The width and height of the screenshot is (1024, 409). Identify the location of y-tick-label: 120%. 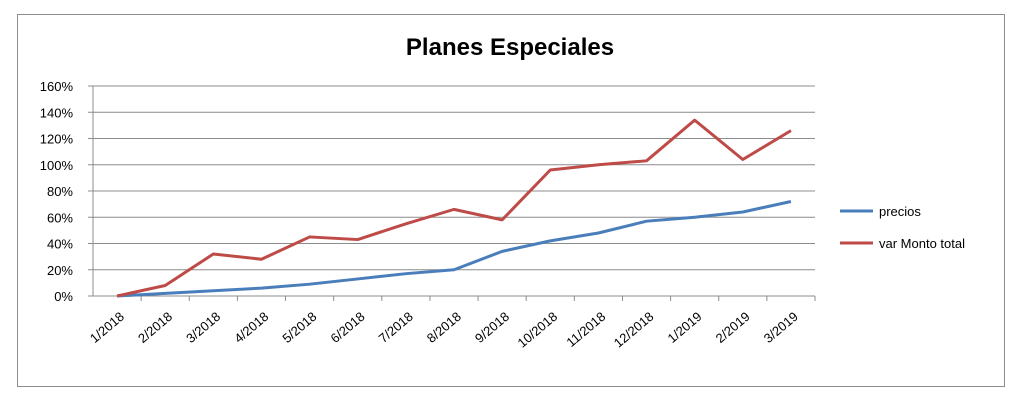
(57, 139).